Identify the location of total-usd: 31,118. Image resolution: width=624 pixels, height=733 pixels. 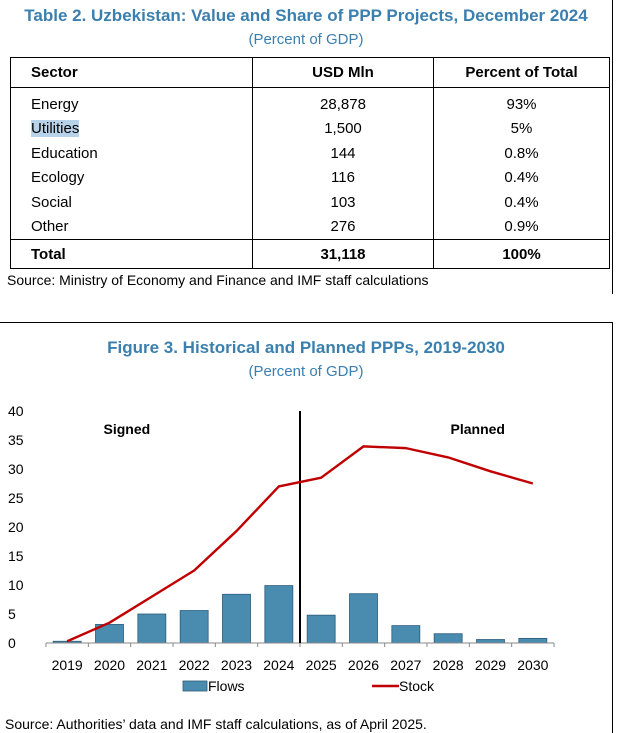
(343, 254).